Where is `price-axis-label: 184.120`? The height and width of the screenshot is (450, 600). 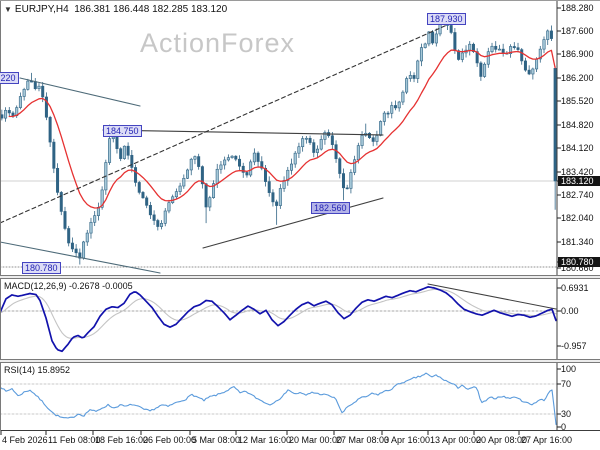
price-axis-label: 184.120 is located at coordinates (577, 148).